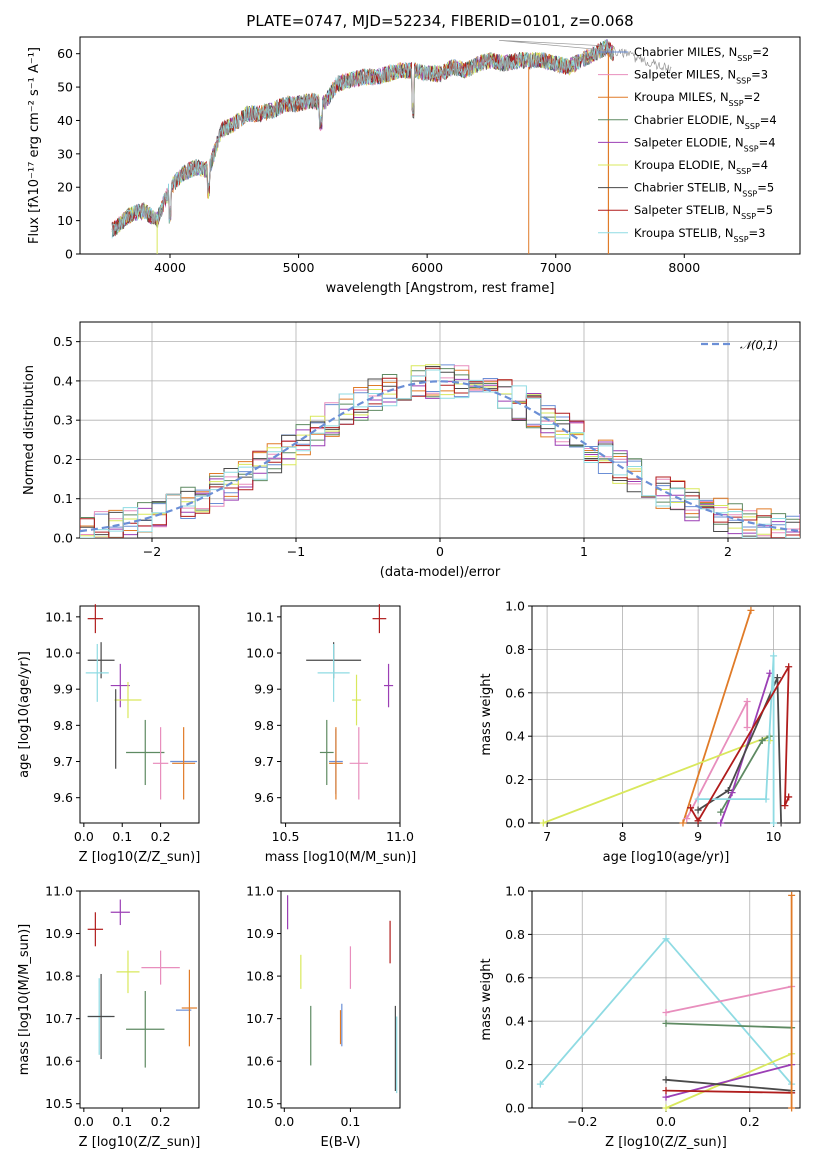  Describe the element at coordinates (701, 167) in the screenshot. I see `legend-entry: Kroupa ELODIE, NSSP=4` at that location.